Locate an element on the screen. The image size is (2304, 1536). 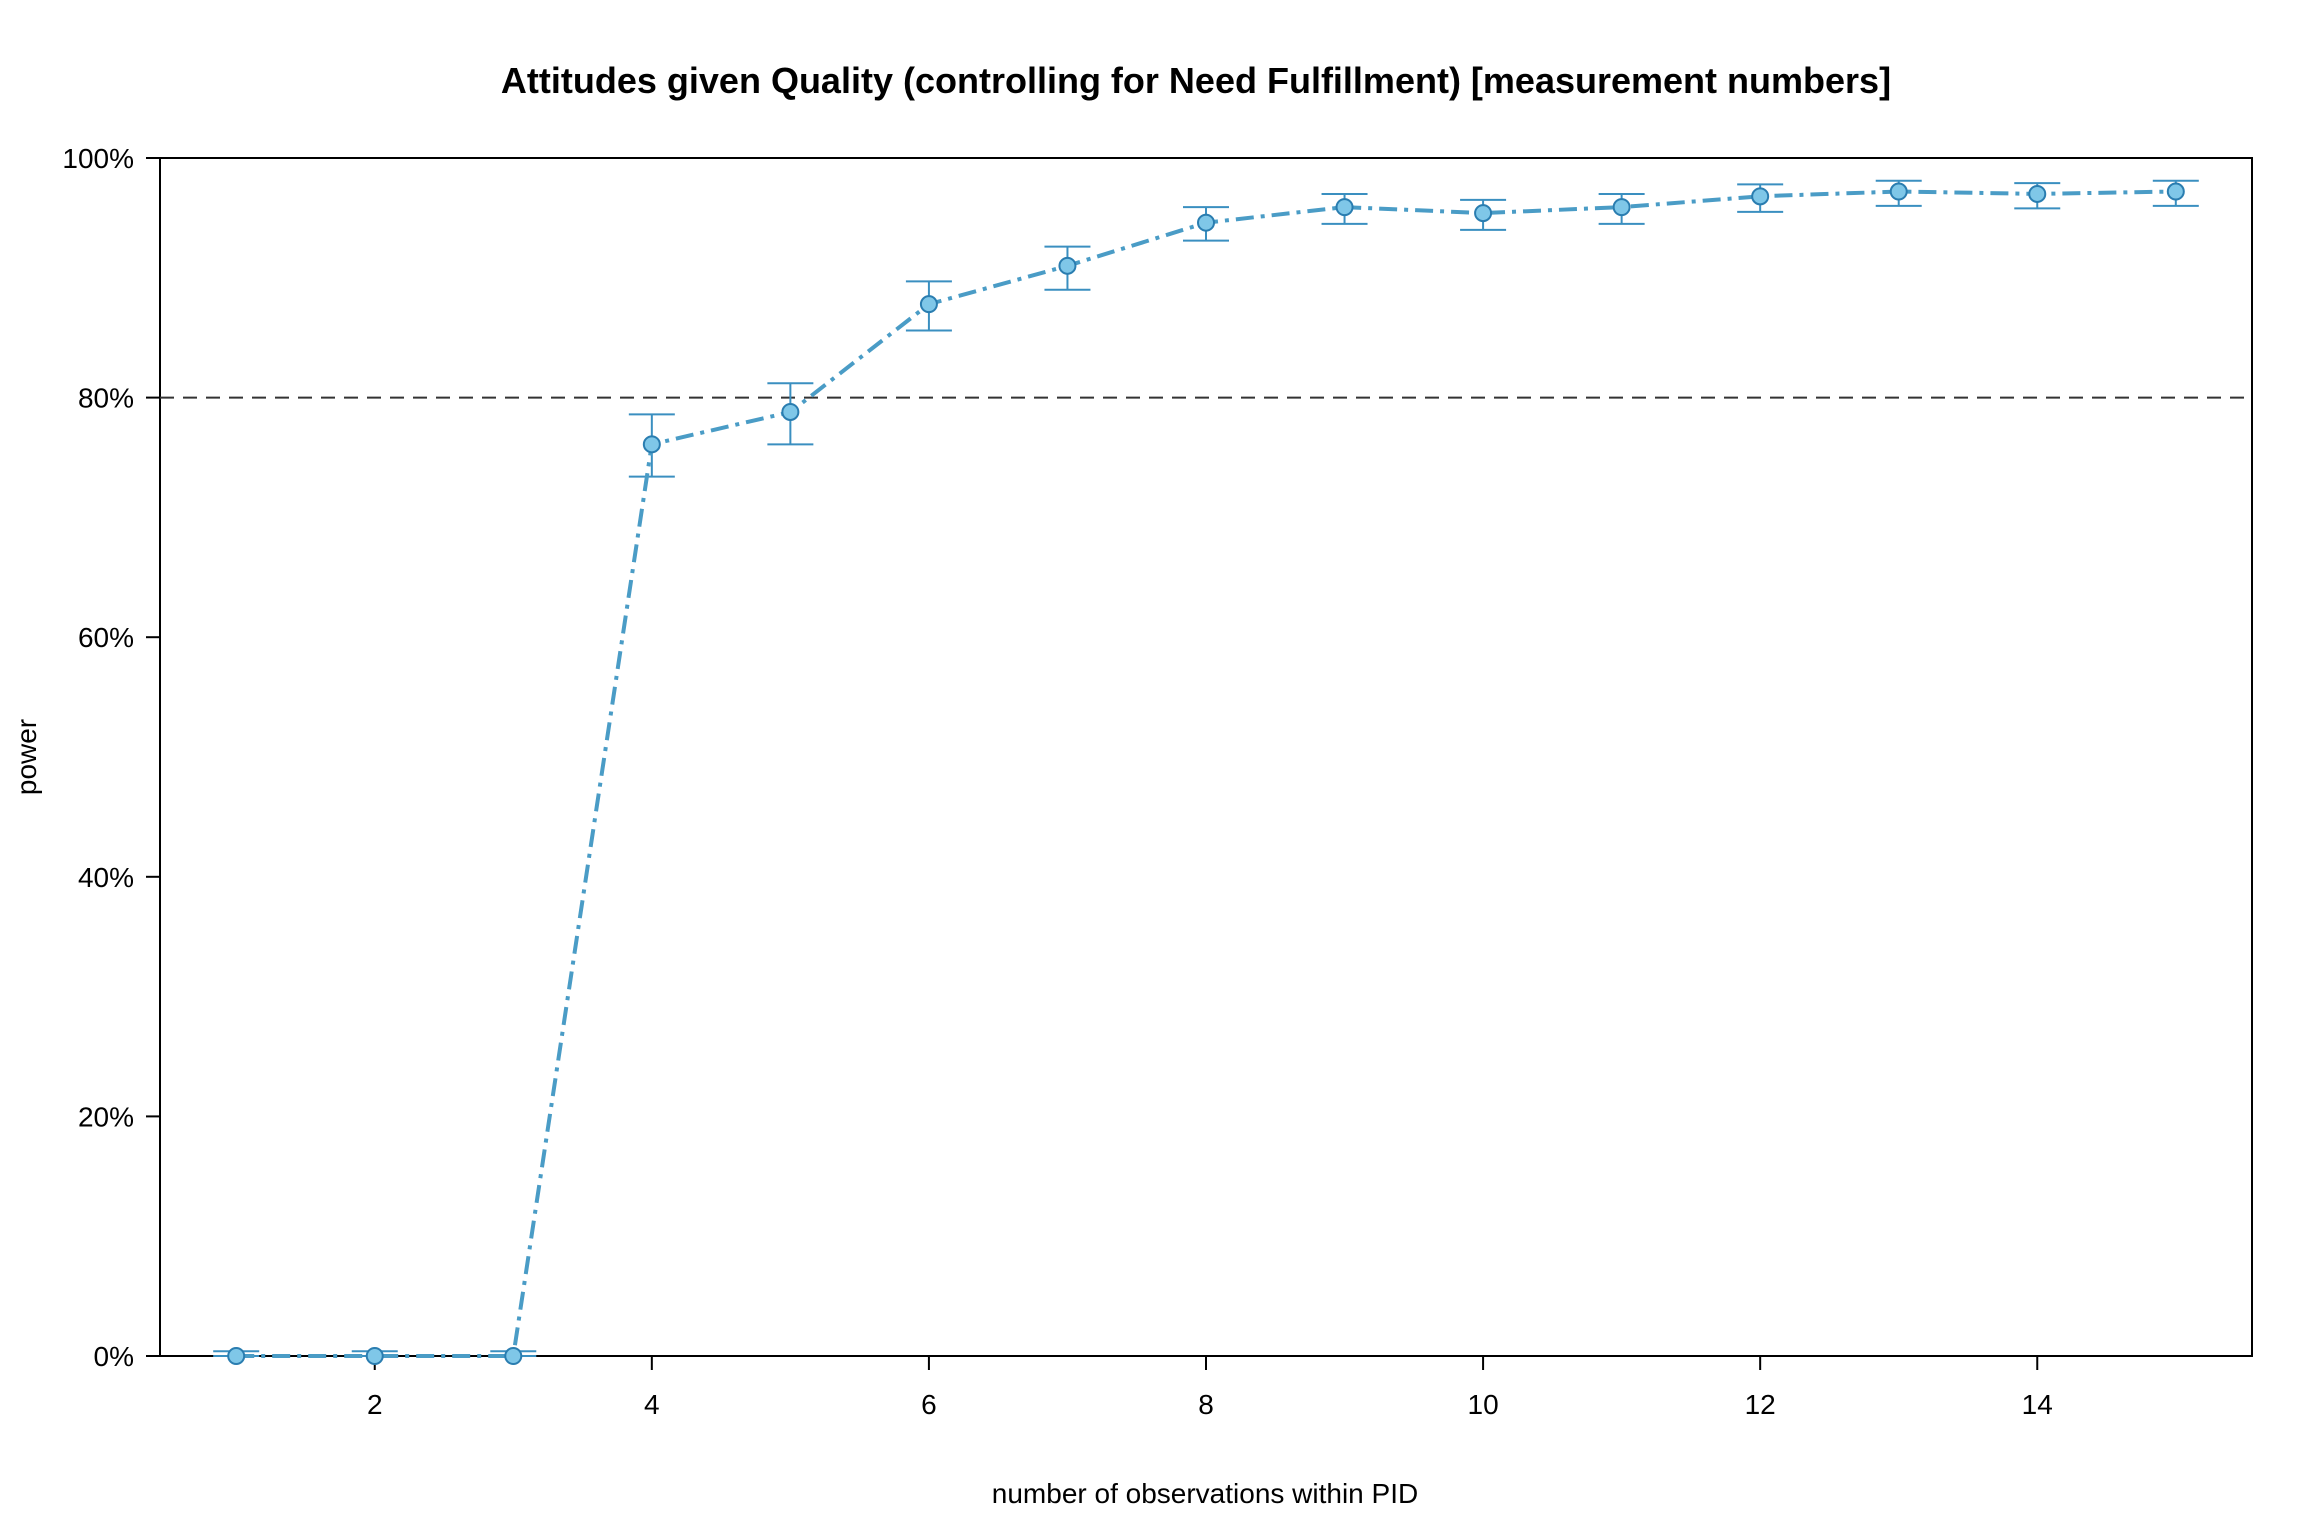
x-axis-label: number of observations within PID is located at coordinates (1205, 1493).